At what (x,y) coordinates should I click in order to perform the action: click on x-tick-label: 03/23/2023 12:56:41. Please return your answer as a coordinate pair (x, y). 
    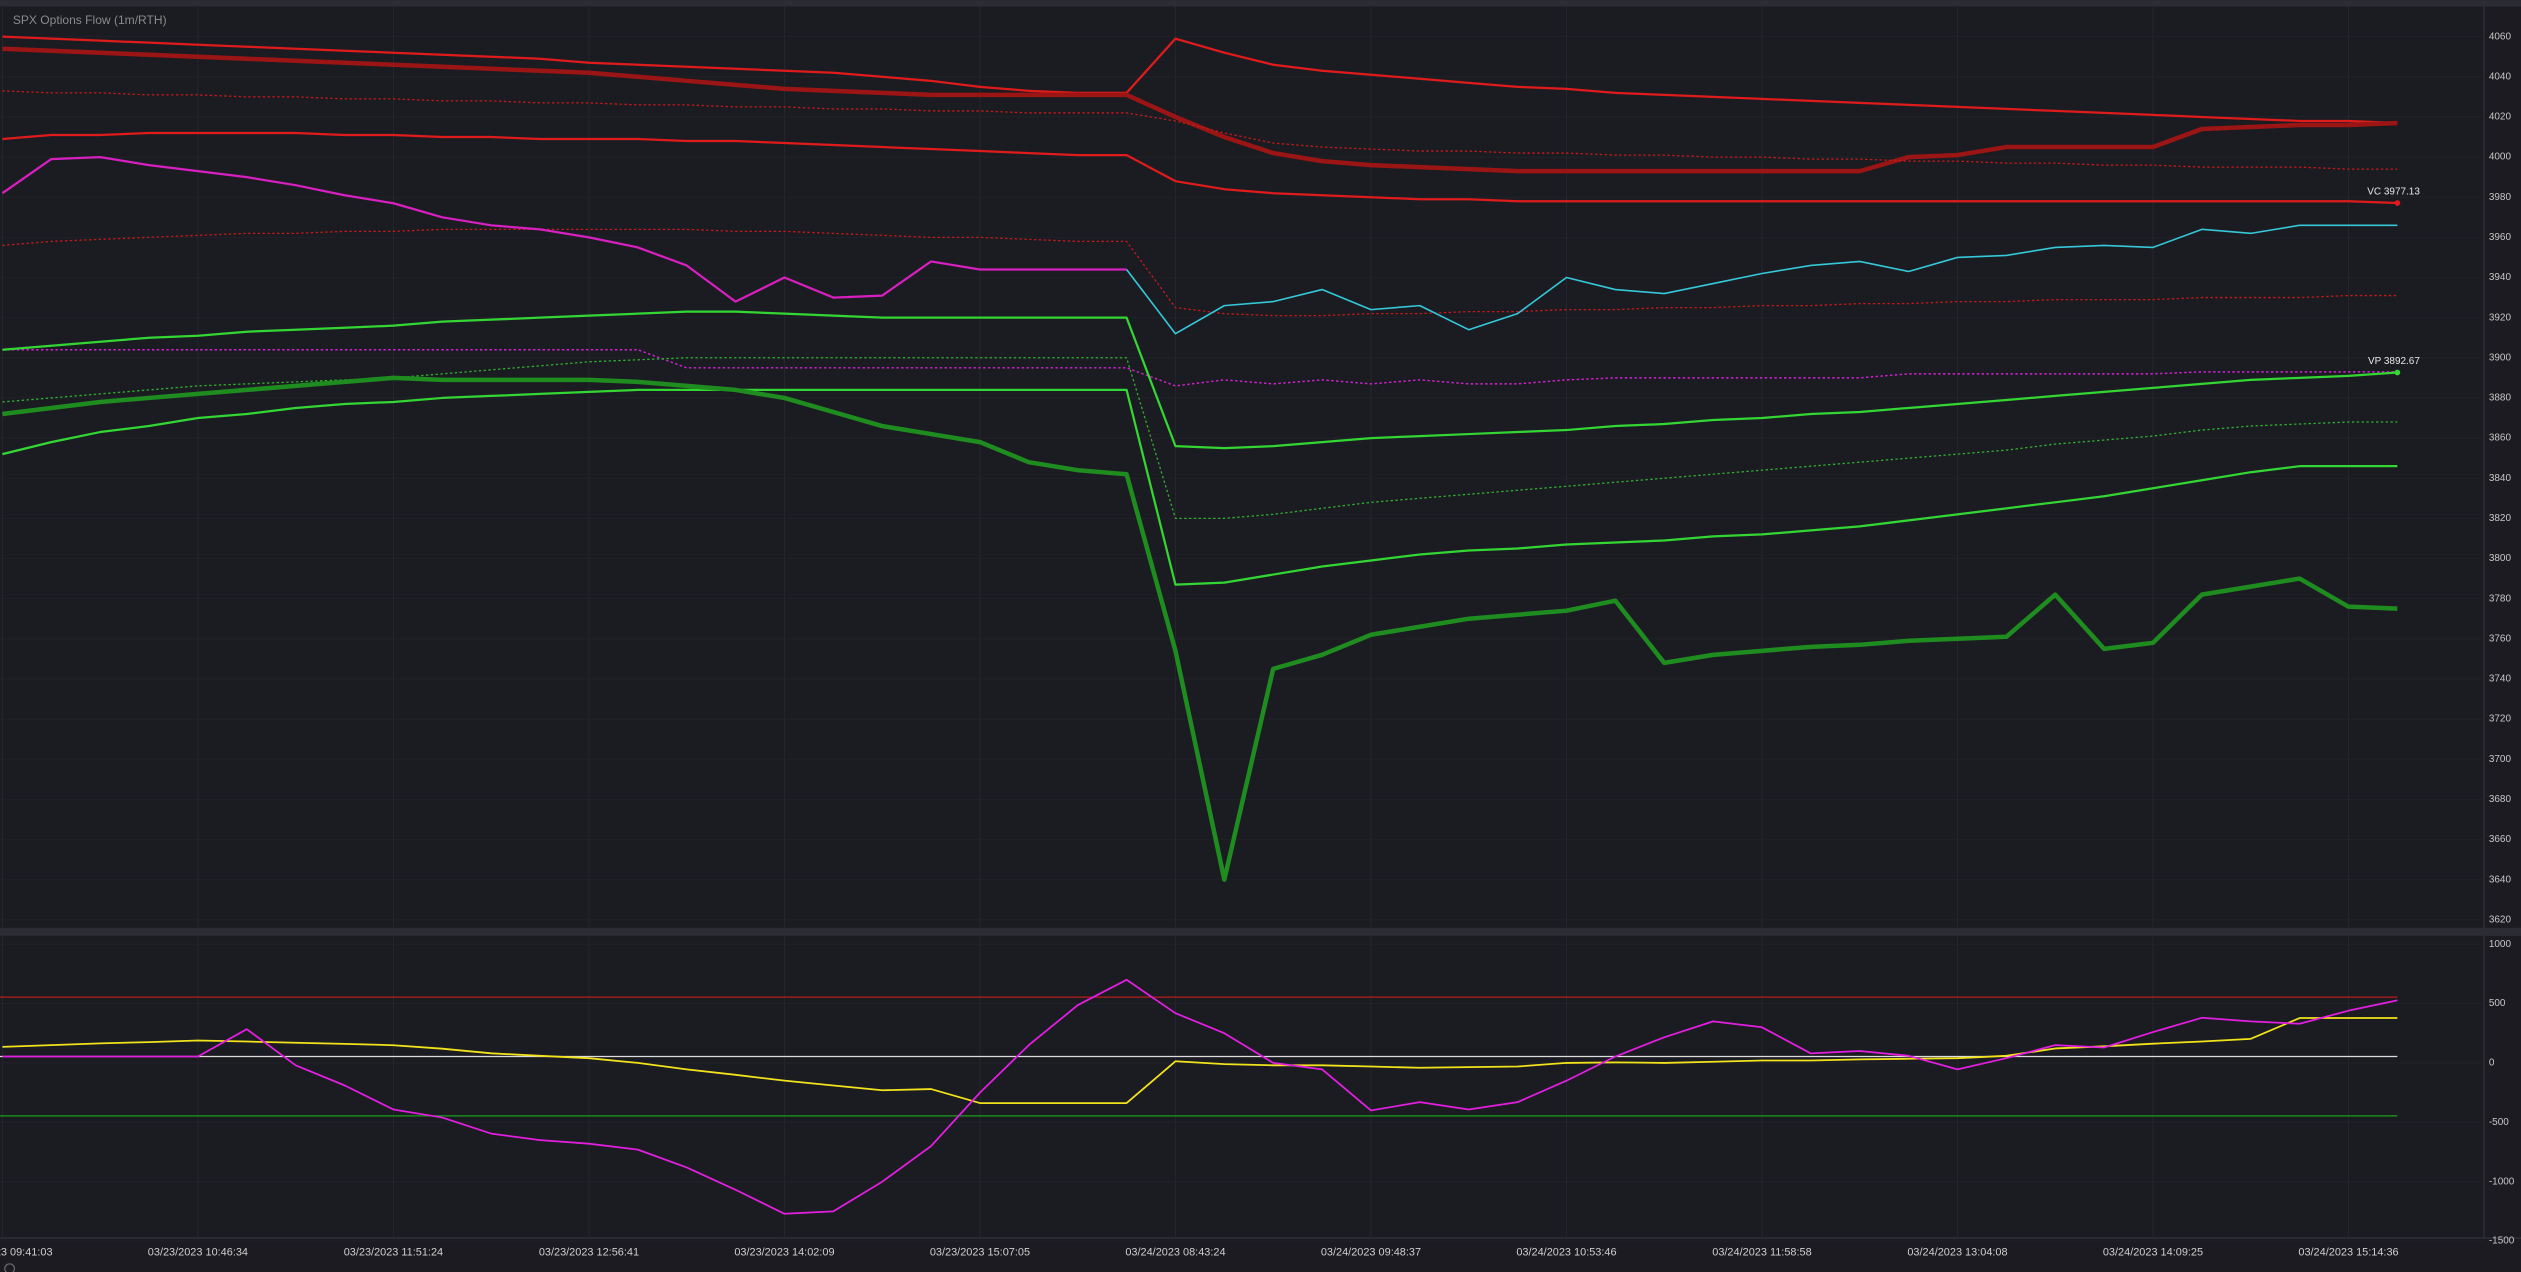
    Looking at the image, I should click on (589, 1252).